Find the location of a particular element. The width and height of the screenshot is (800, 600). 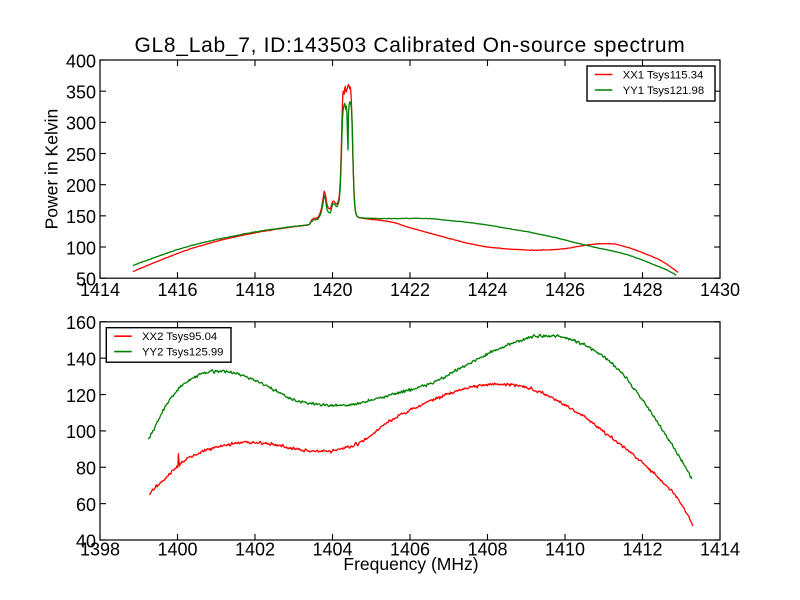

svg-text: YY1 Tsys121.98 is located at coordinates (663, 91).